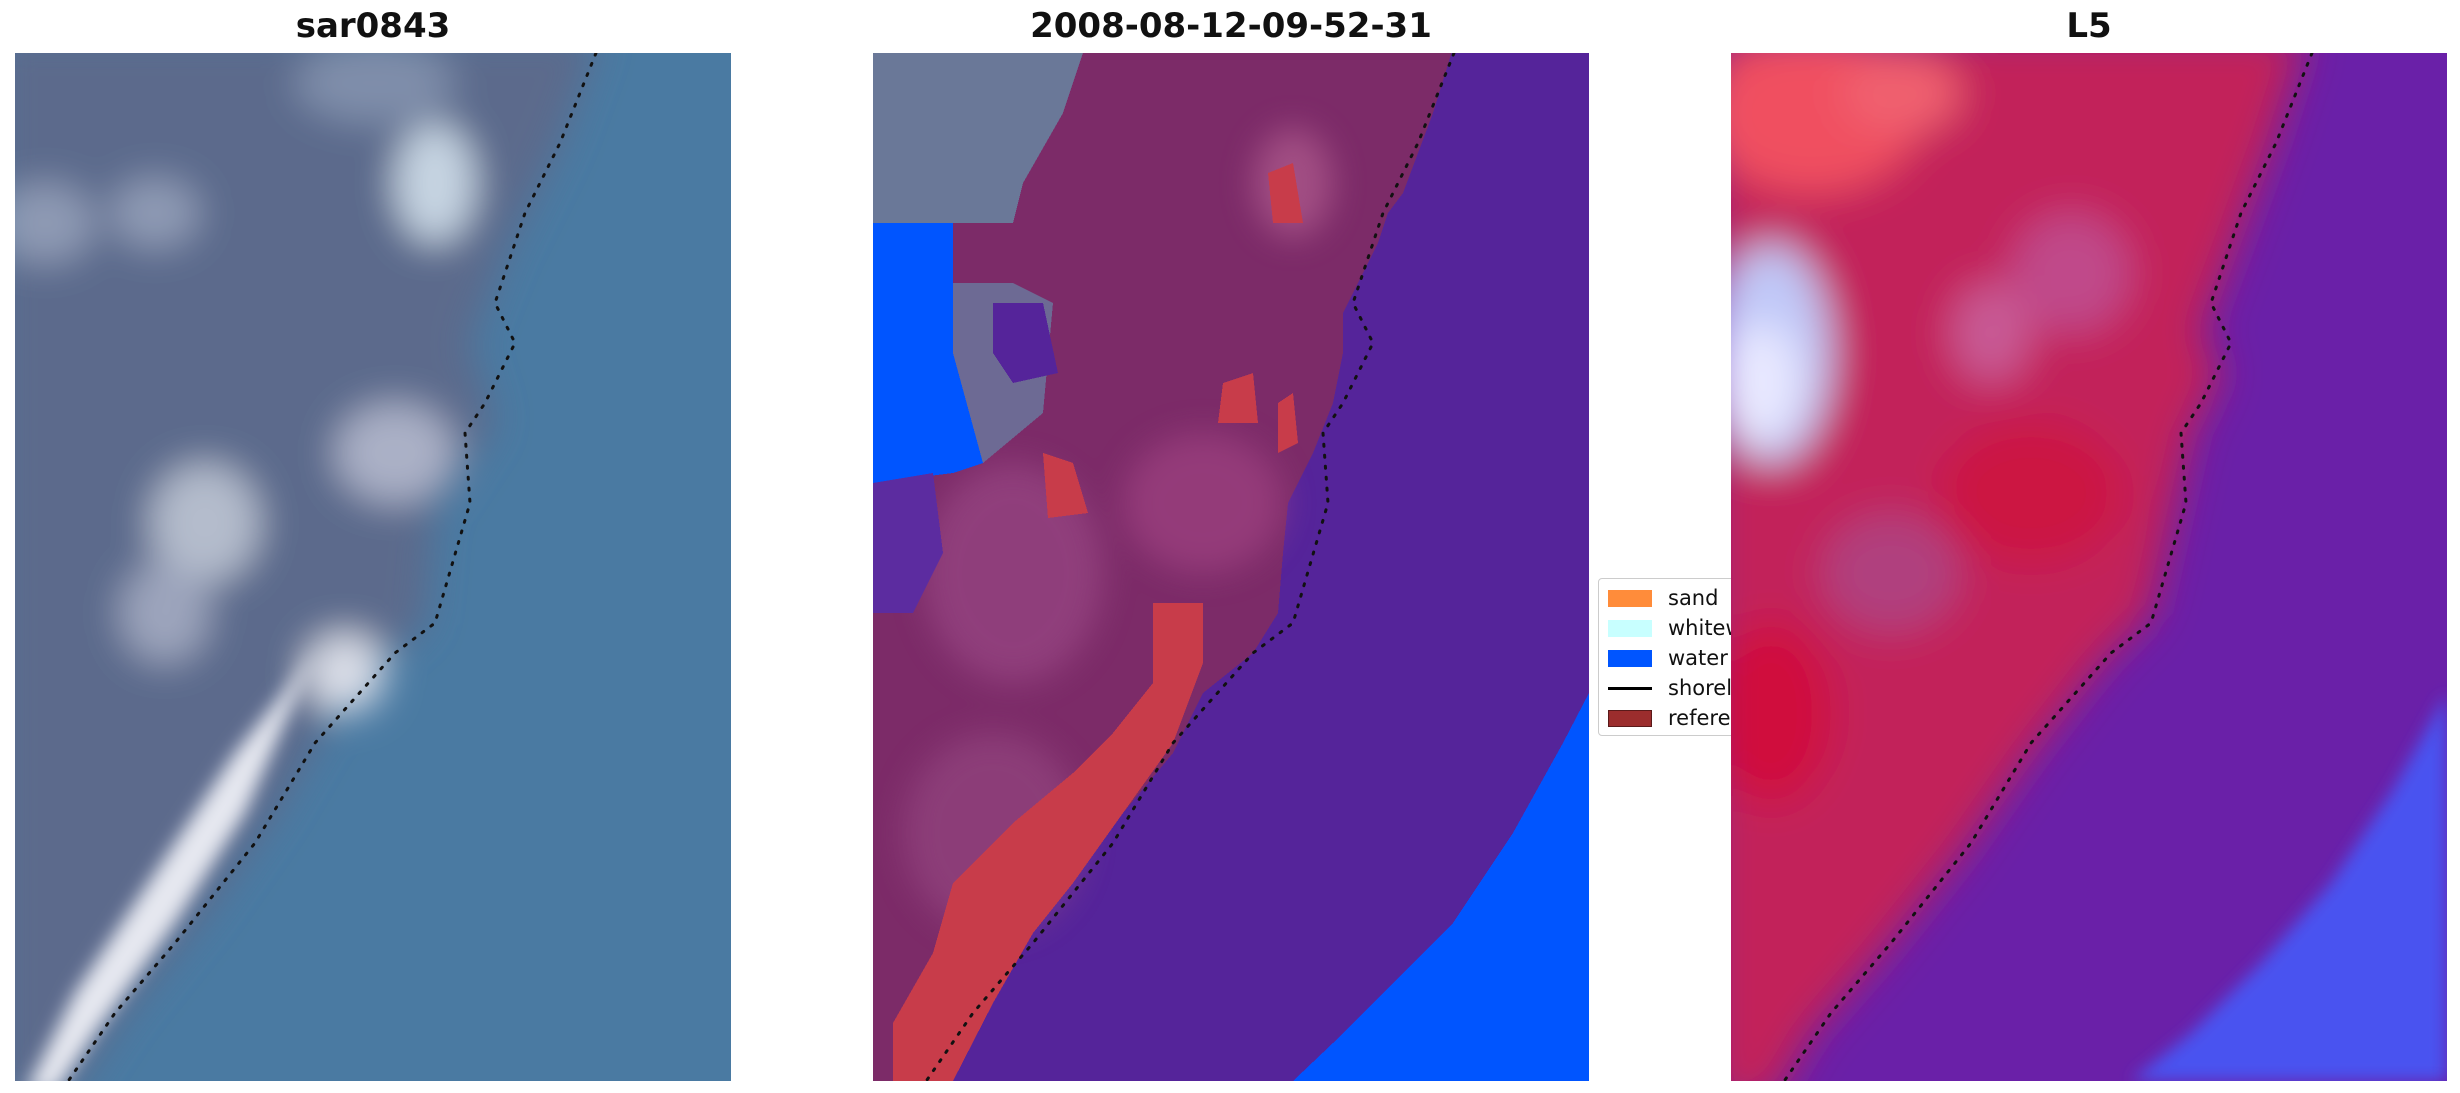 This screenshot has height=1093, width=2460. I want to click on legend-swatch-sand, so click(1630, 598).